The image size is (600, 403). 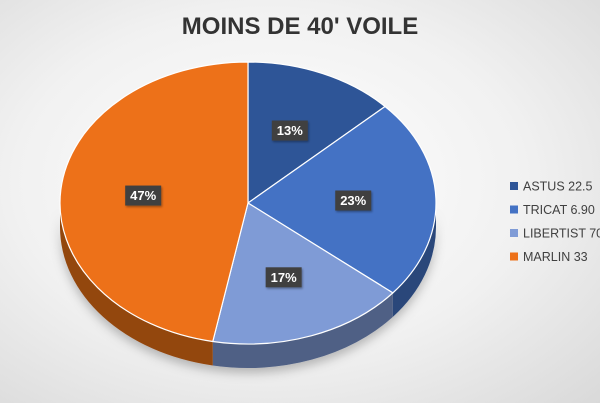 I want to click on legend-label: MARLIN 33, so click(x=555, y=257).